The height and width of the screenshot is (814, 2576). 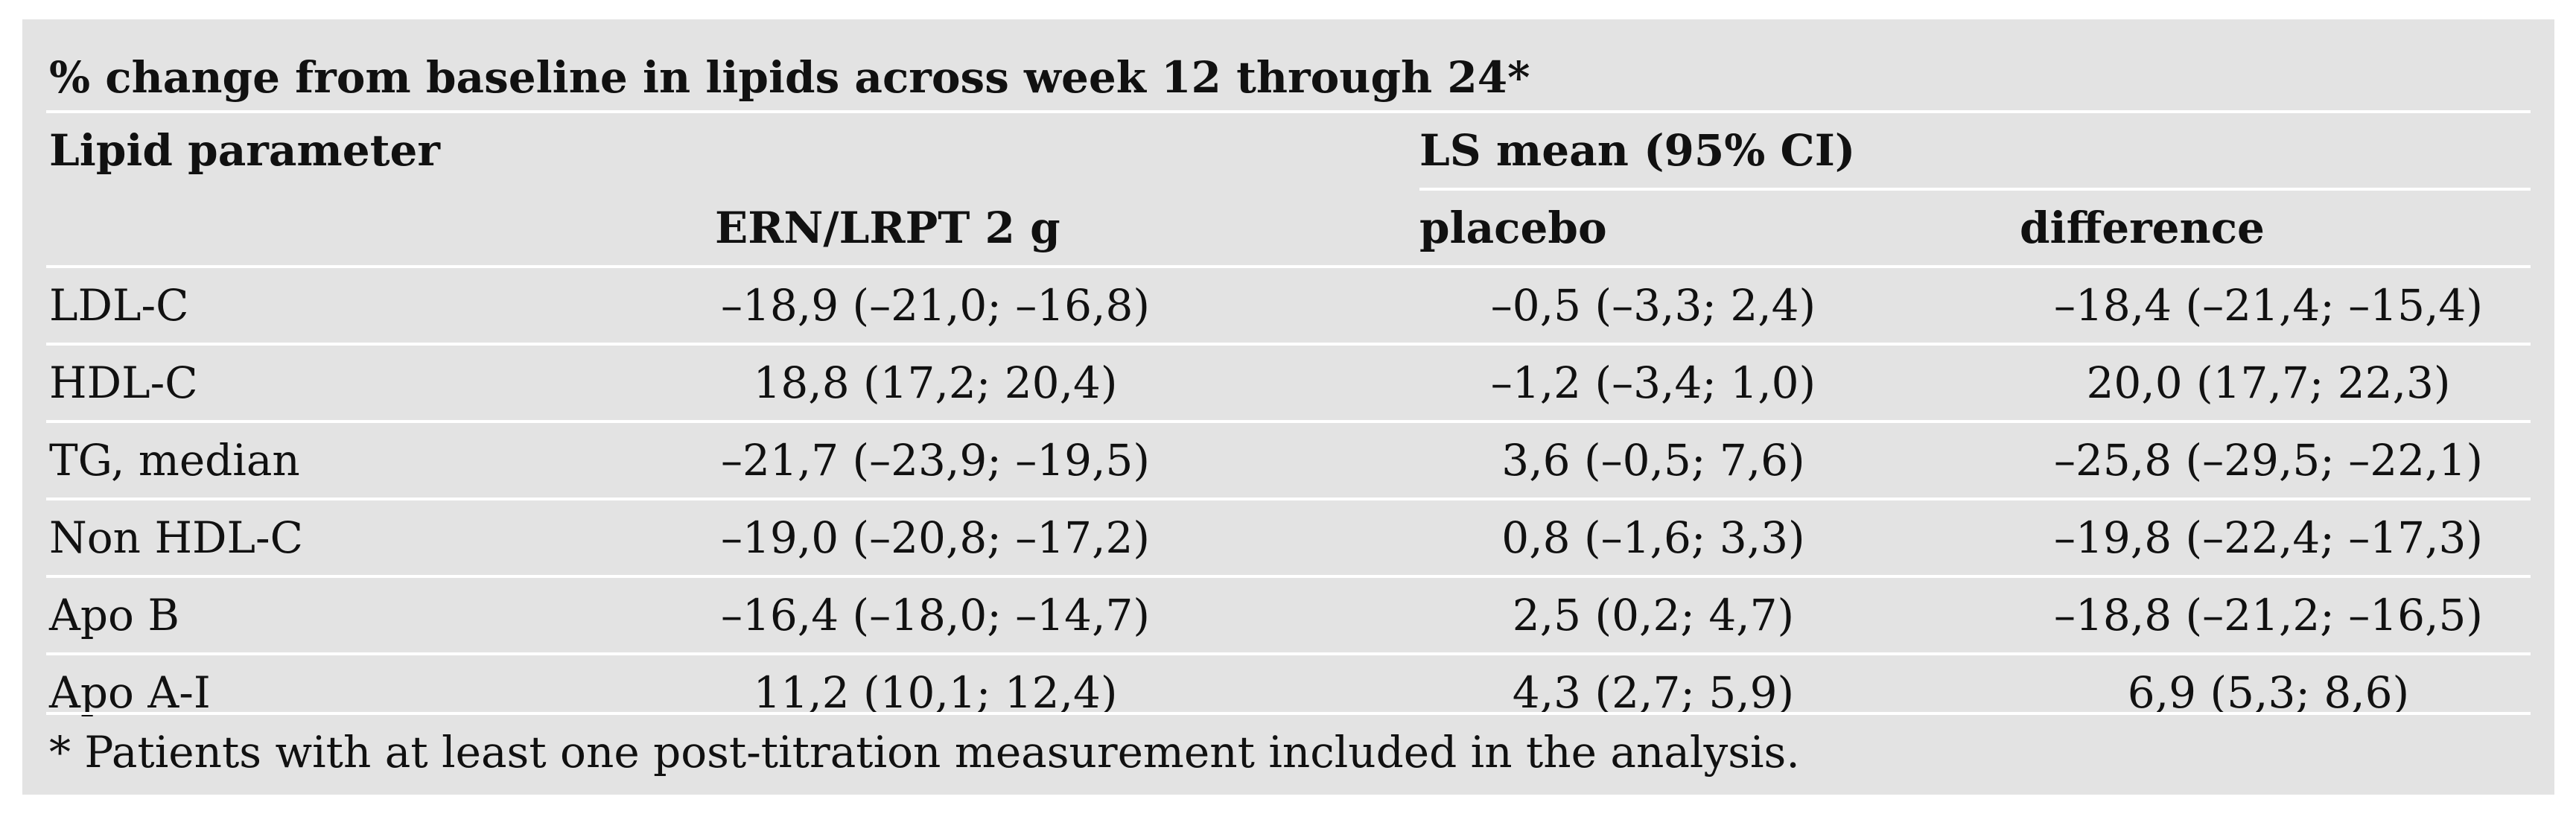 What do you see at coordinates (2268, 382) in the screenshot?
I see `row-difference-value: 20,0 (17,7; 22,3)` at bounding box center [2268, 382].